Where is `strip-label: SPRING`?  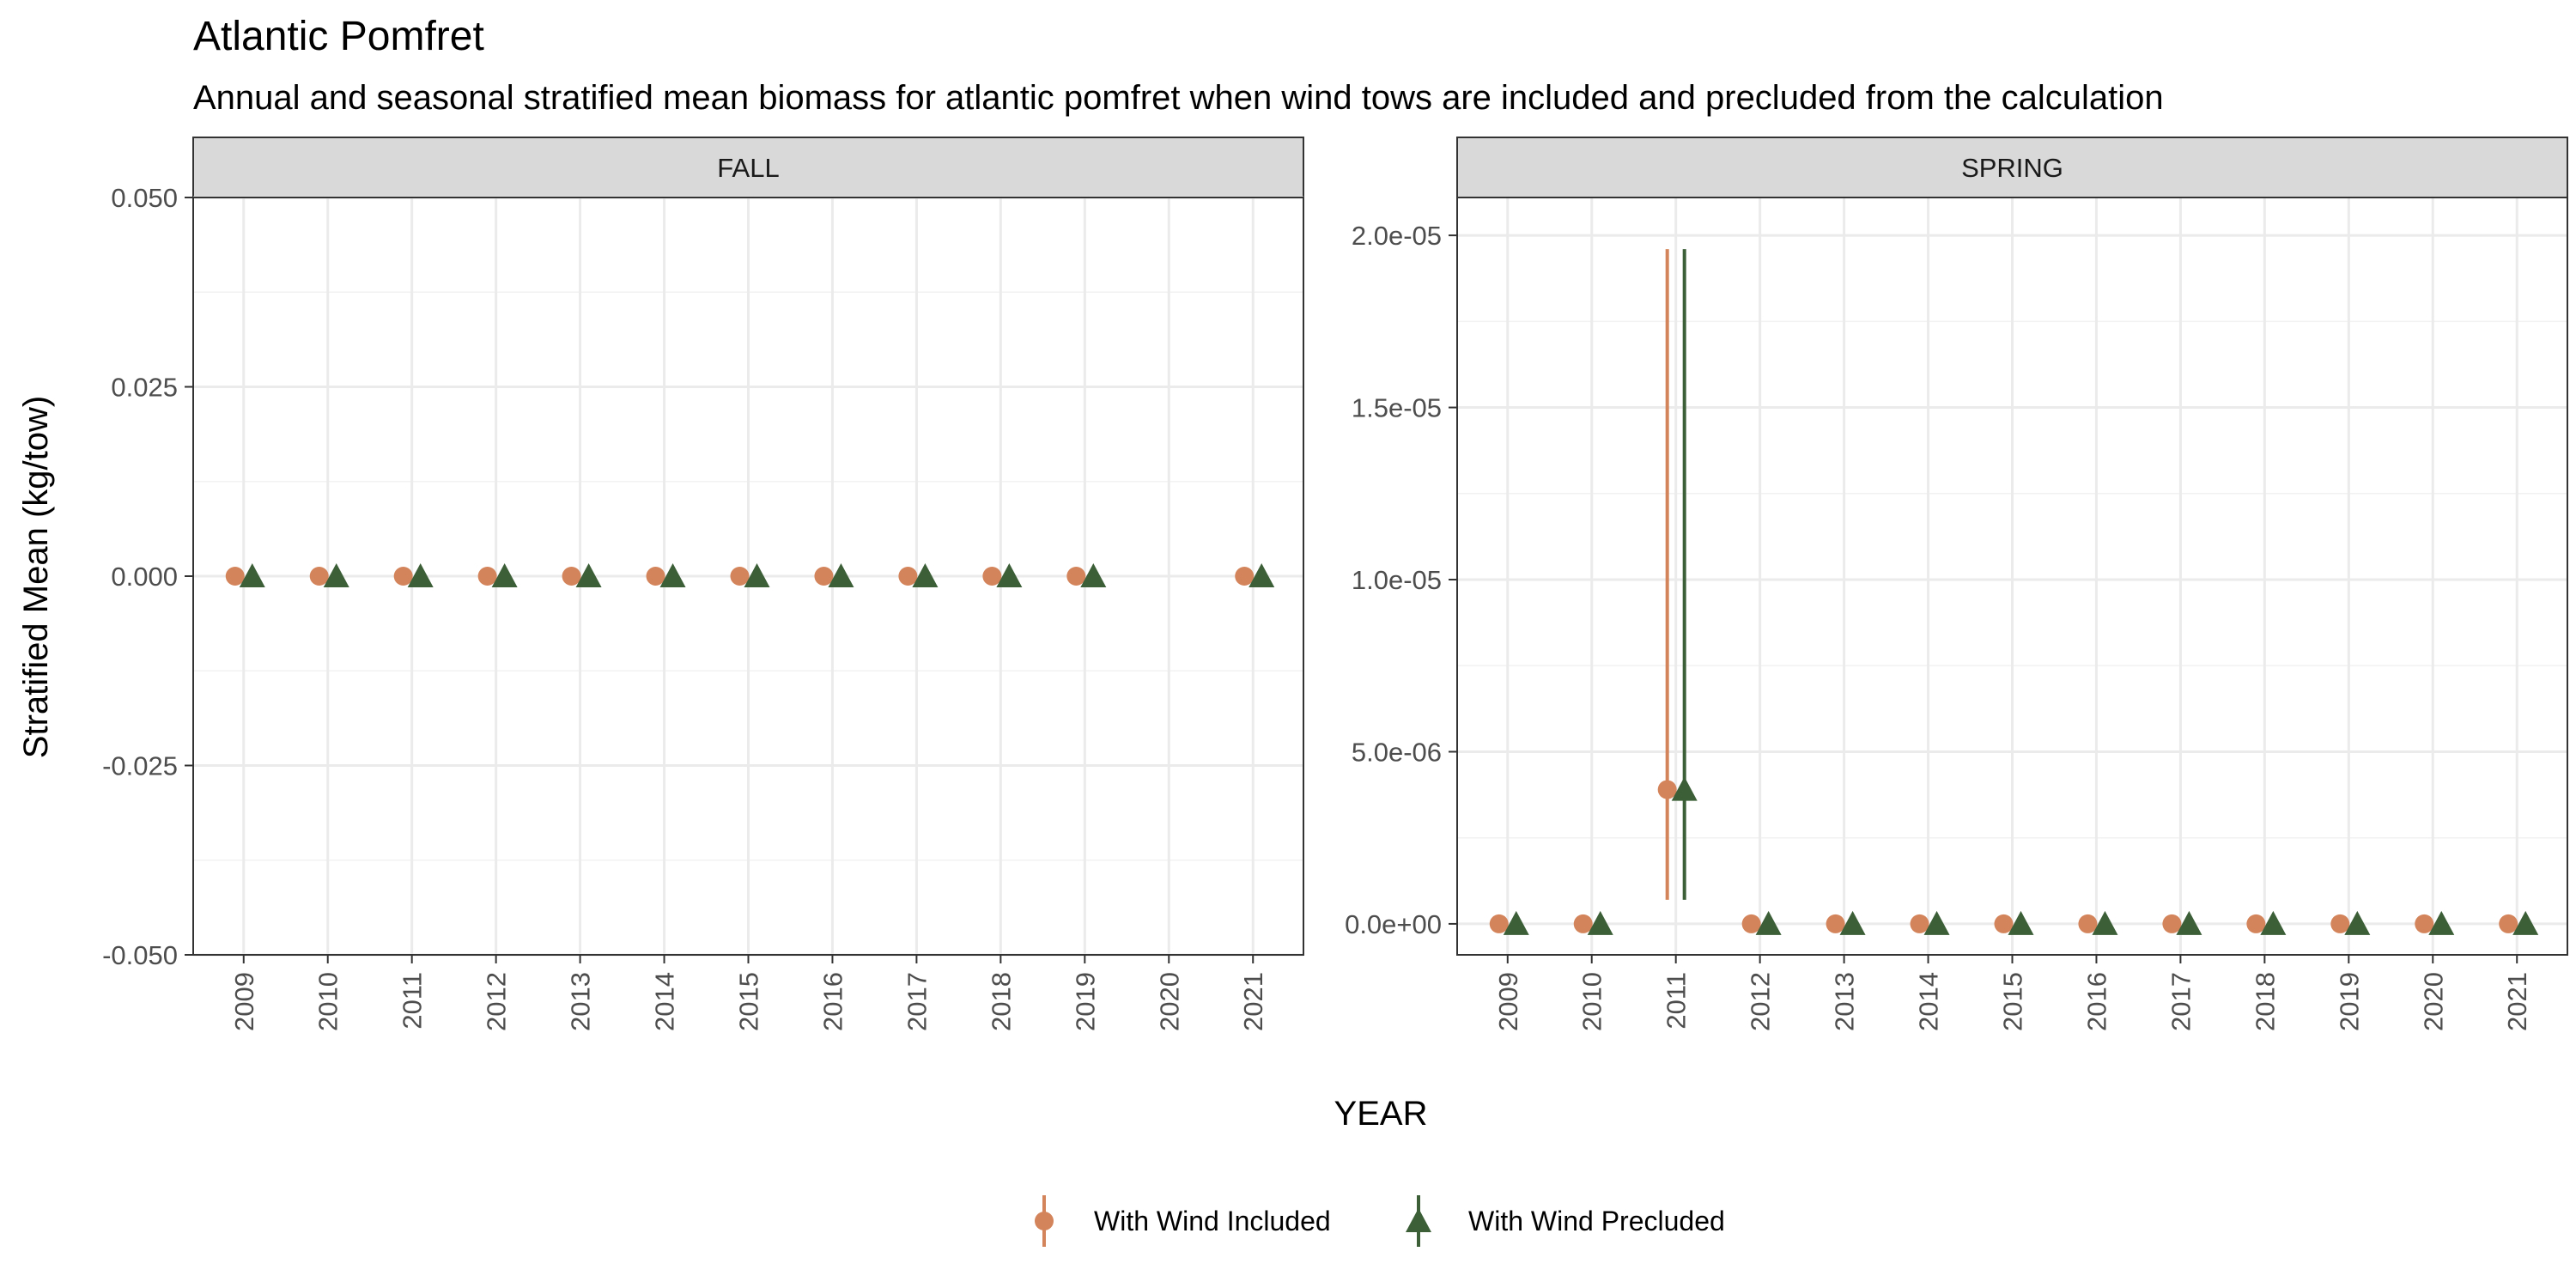 strip-label: SPRING is located at coordinates (2012, 168).